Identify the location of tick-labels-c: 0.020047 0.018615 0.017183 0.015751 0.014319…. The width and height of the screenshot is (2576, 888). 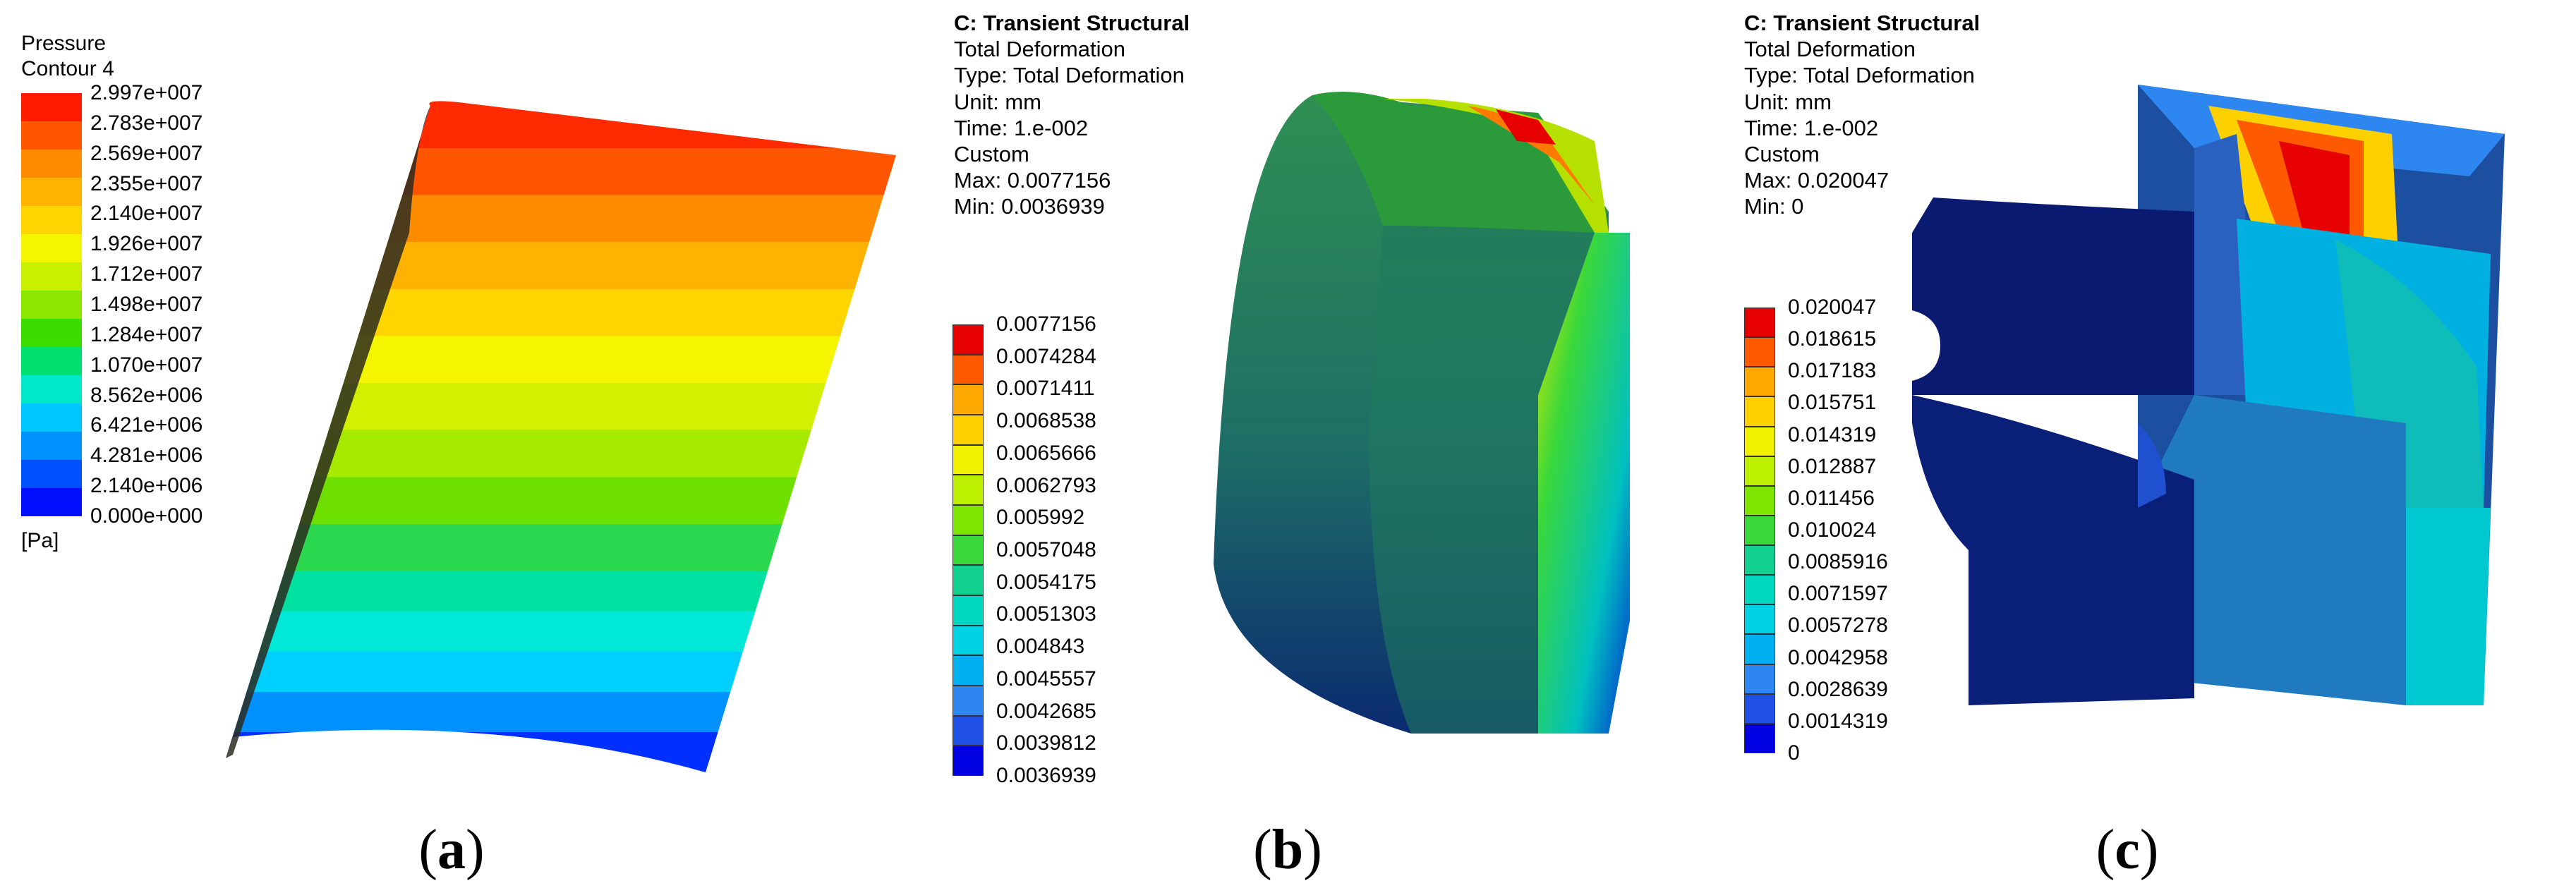
(1873, 530).